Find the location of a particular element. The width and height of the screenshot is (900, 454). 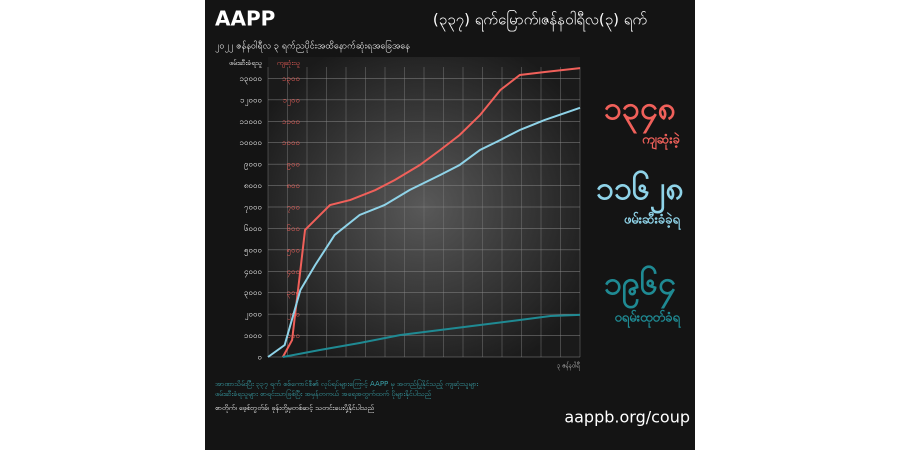

x-end-label: ၃ ဇန်နဝါရီ is located at coordinates (568, 366).